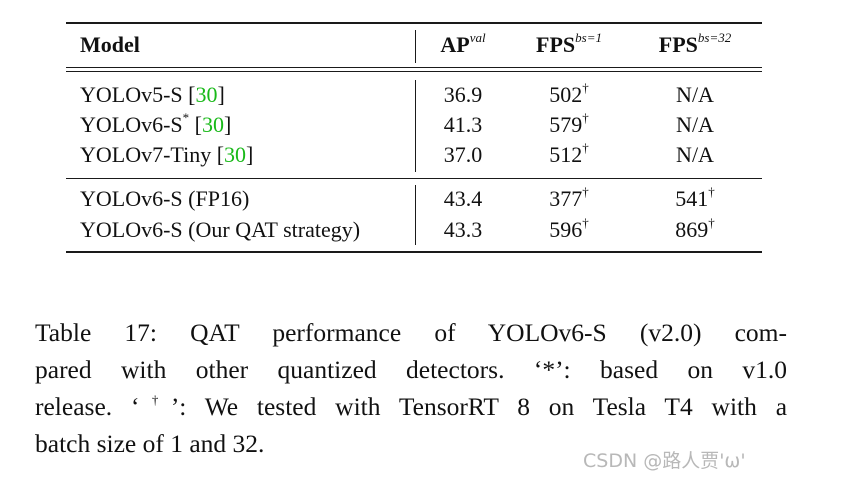 The width and height of the screenshot is (844, 478). I want to click on table-vertical-separator-group2, so click(415, 215).